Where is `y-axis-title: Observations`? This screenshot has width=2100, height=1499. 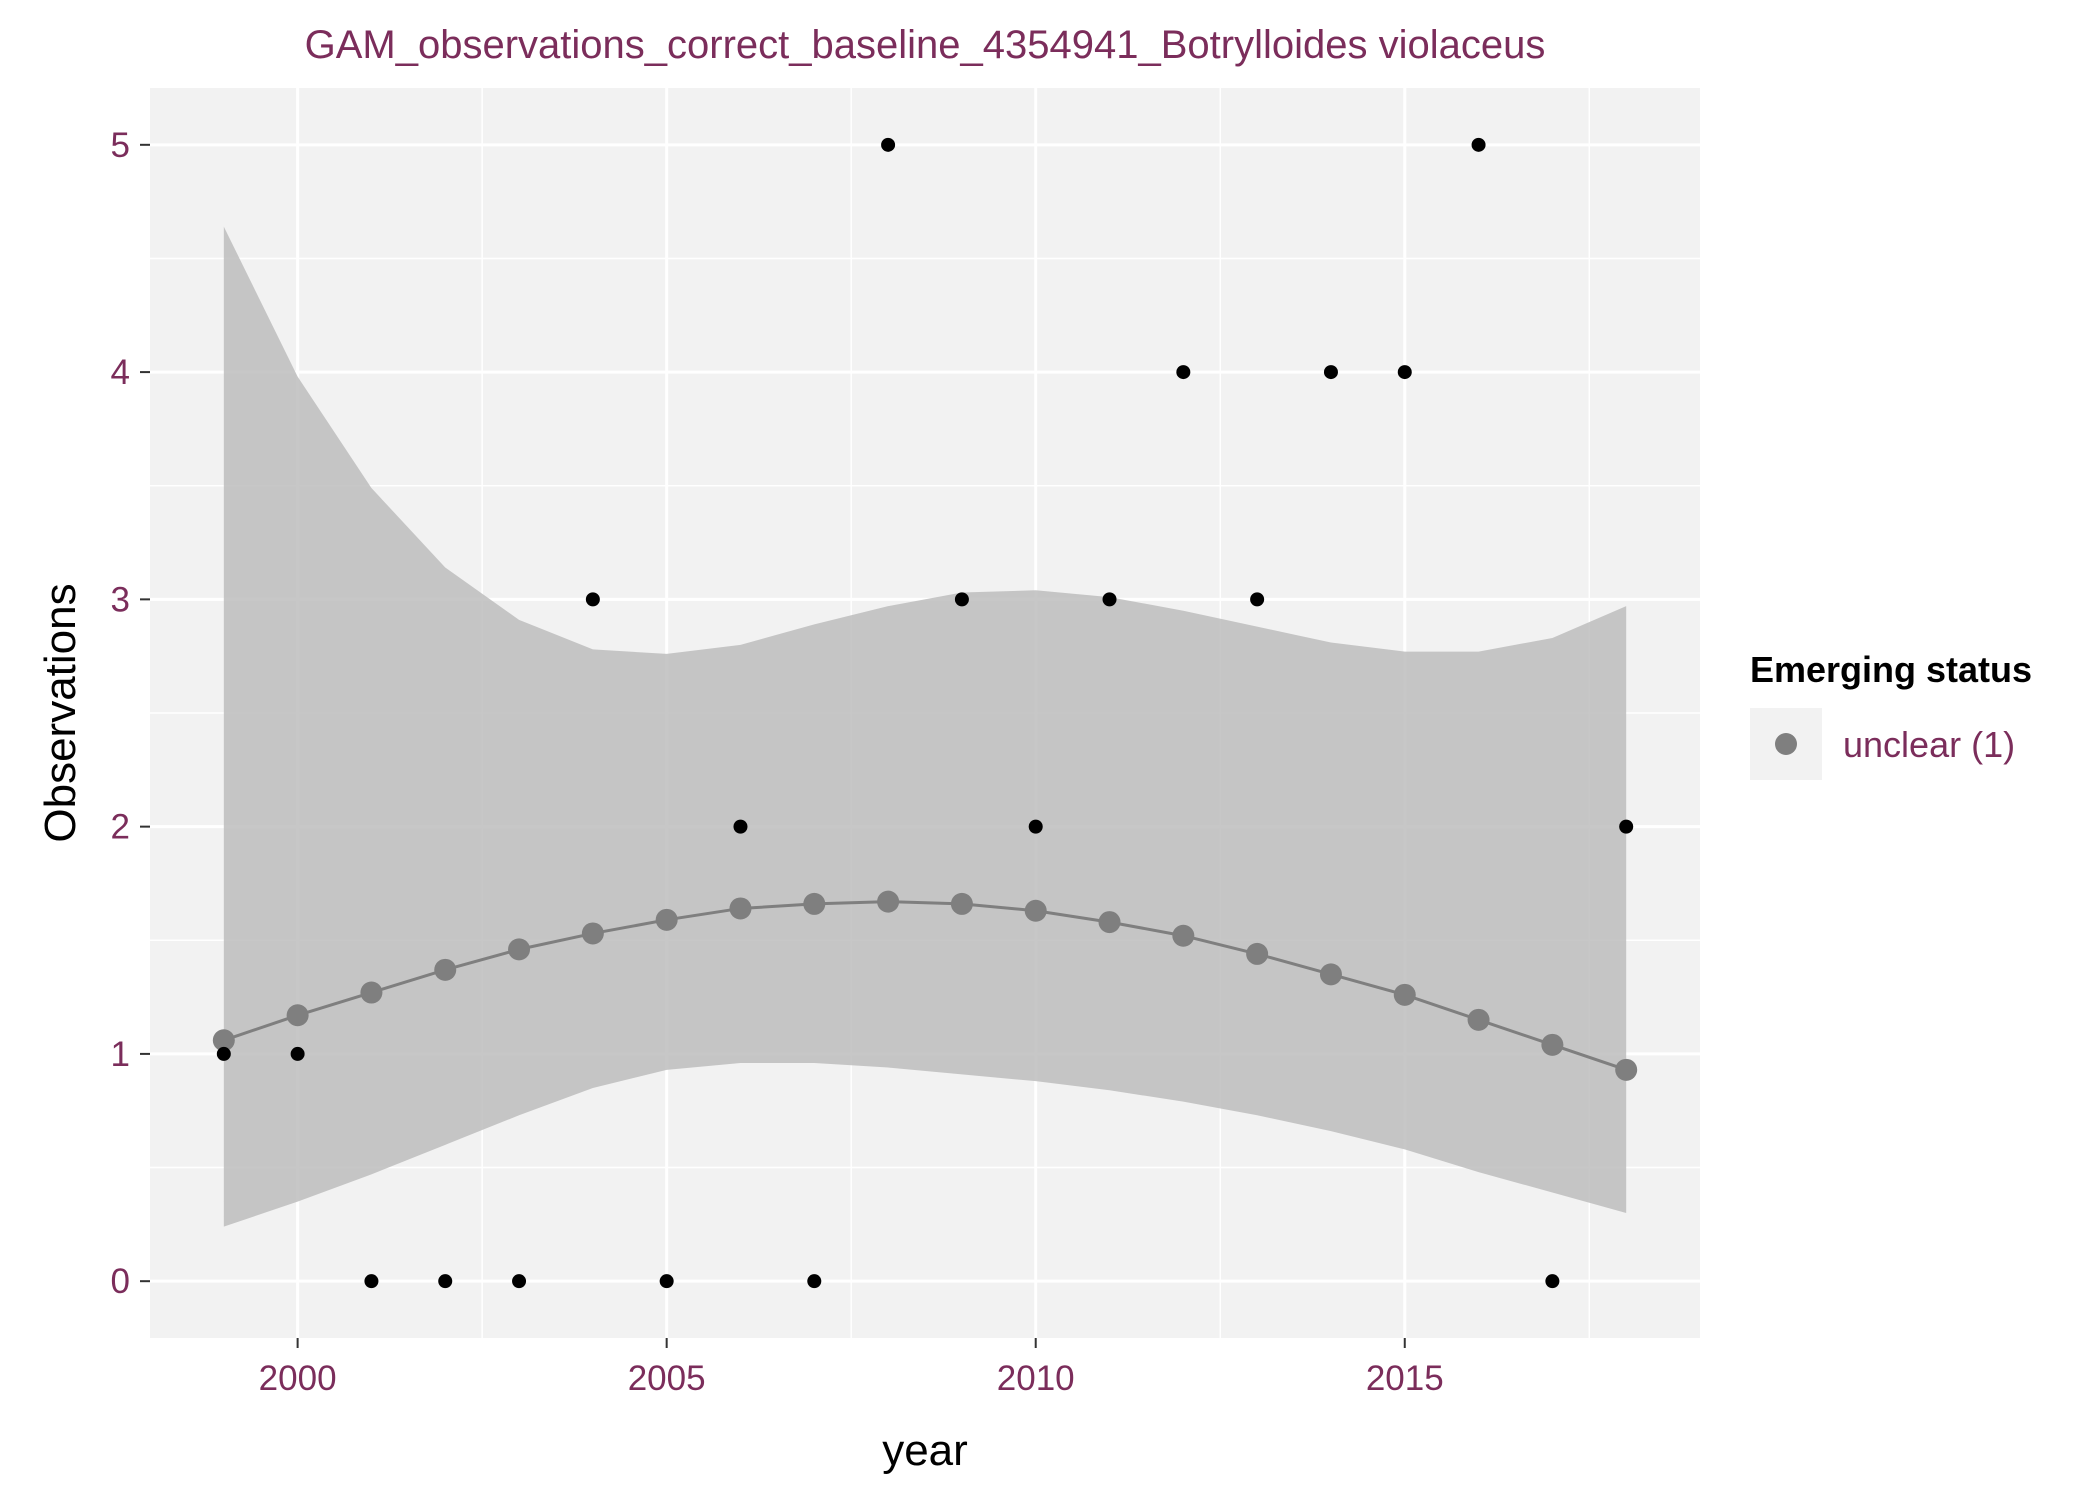
y-axis-title: Observations is located at coordinates (60, 712).